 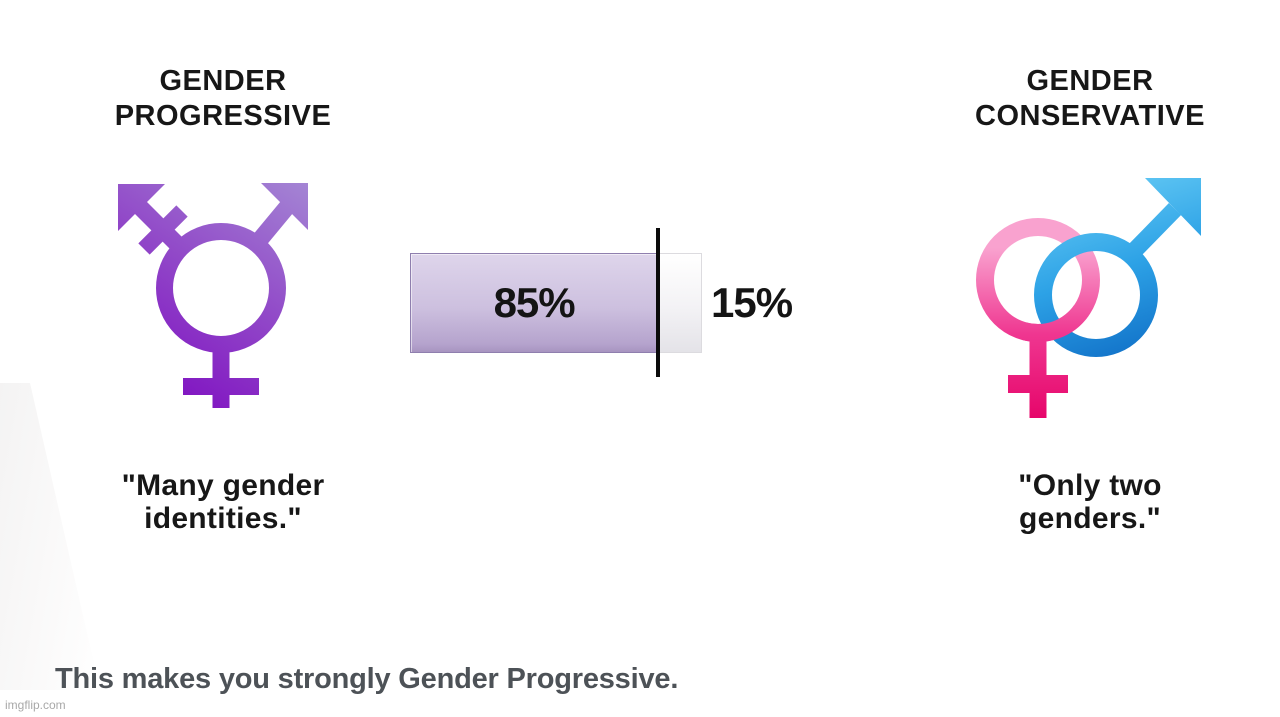 What do you see at coordinates (50, 536) in the screenshot?
I see `background-shade` at bounding box center [50, 536].